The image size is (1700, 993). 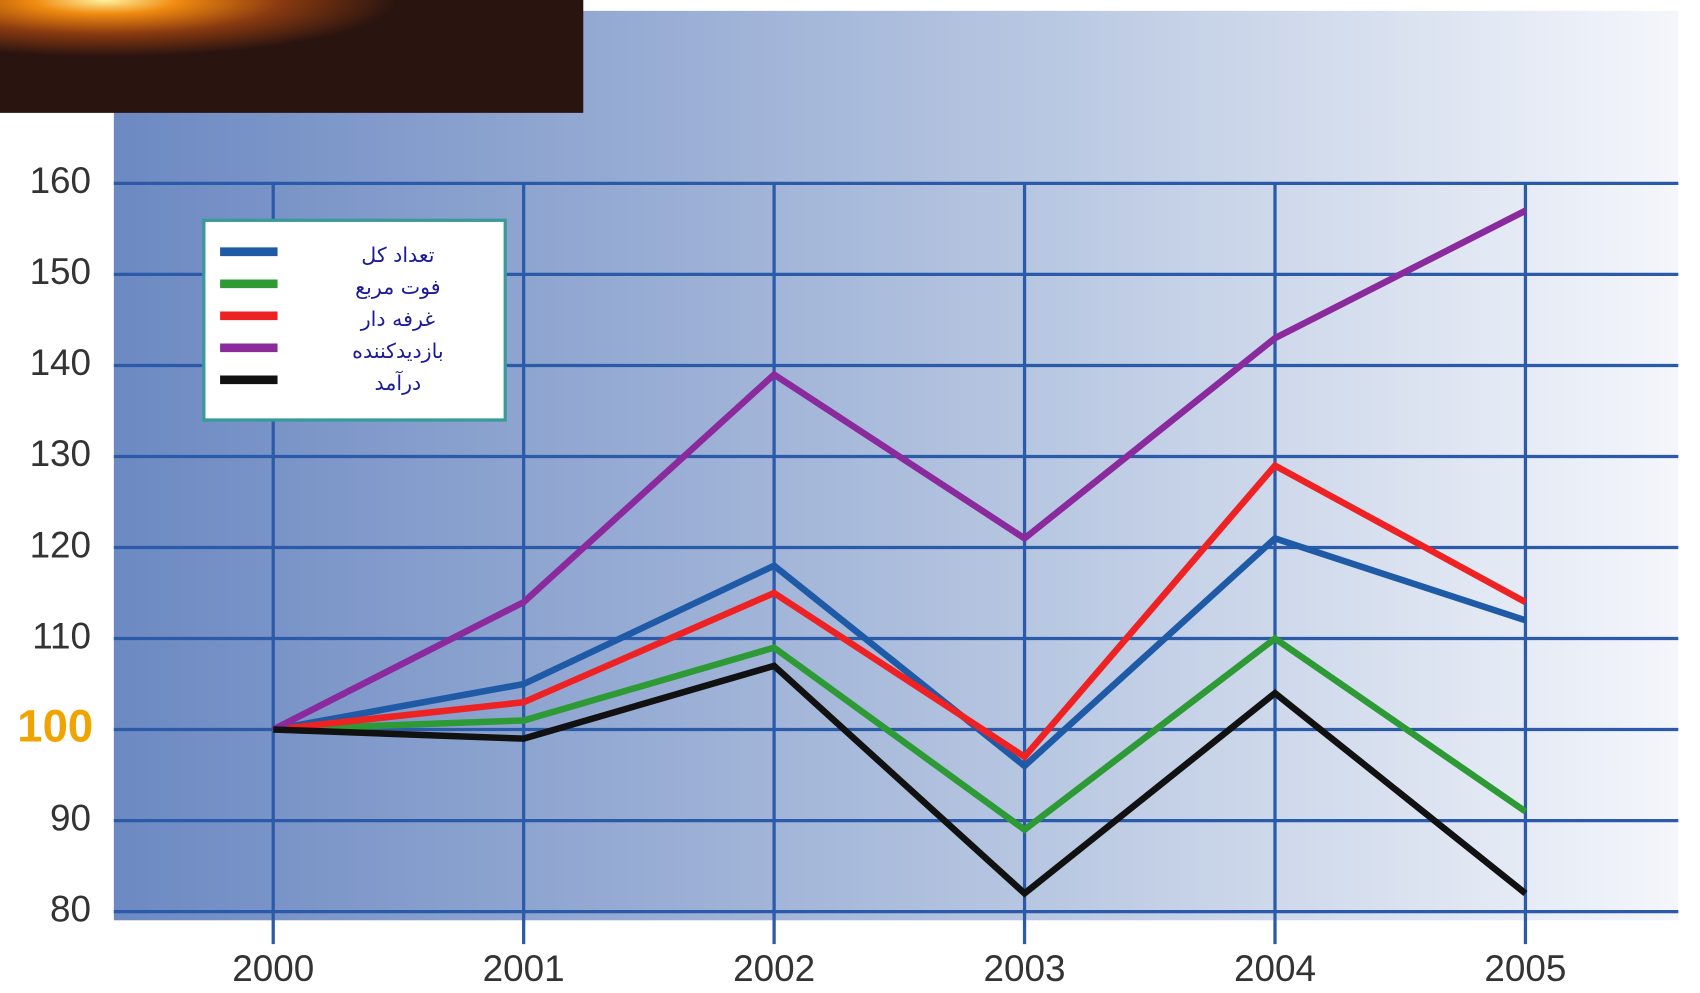 I want to click on y-tick-label: 110, so click(x=61, y=635).